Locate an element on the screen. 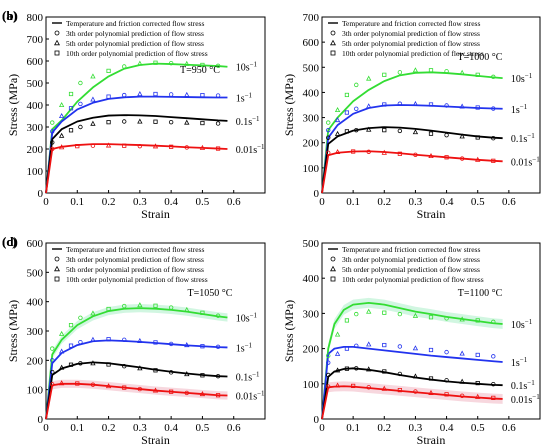 The image size is (550, 448). temperature-label: T=1050 °C is located at coordinates (210, 293).